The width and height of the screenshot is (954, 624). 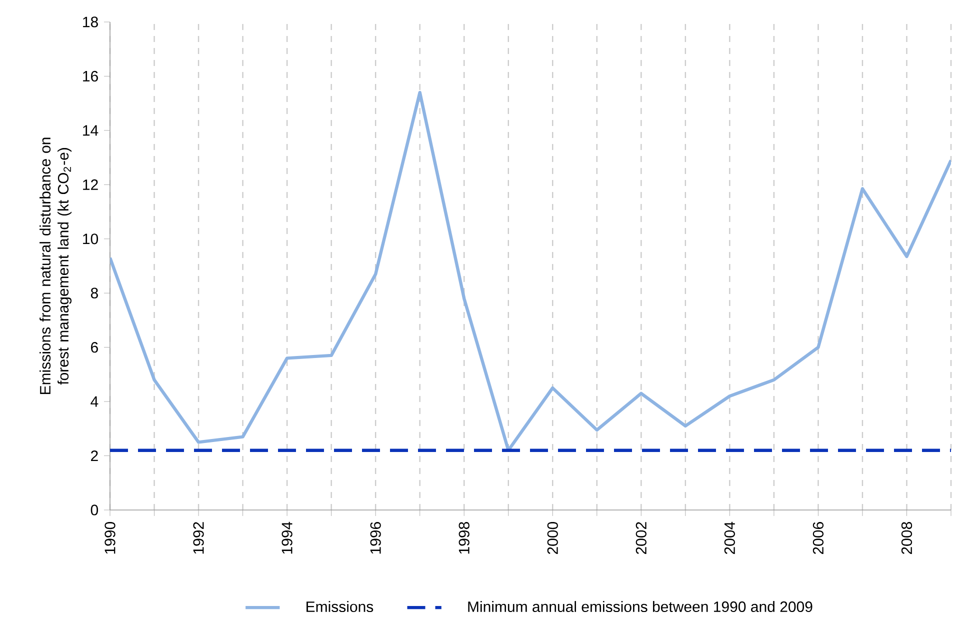 I want to click on x-tick-label: 2004, so click(x=730, y=538).